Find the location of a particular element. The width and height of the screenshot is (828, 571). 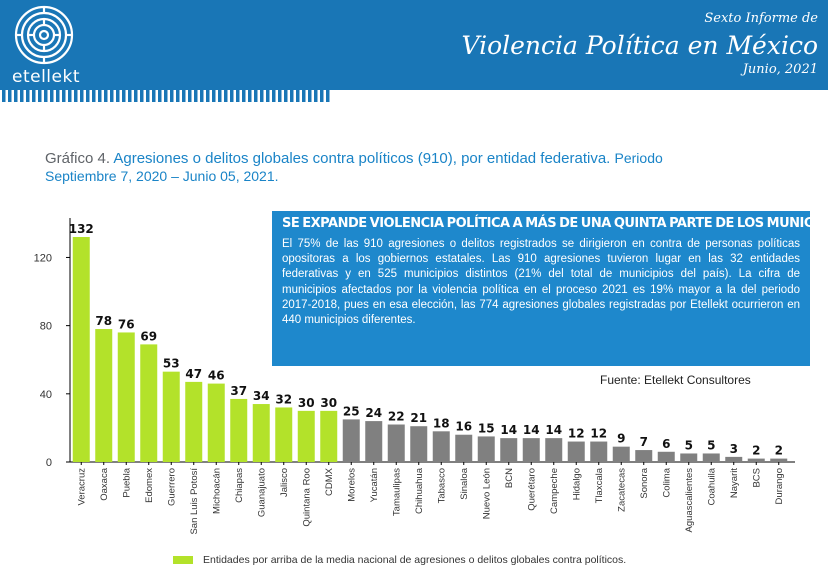

bar-value-label: 47 is located at coordinates (193, 374).